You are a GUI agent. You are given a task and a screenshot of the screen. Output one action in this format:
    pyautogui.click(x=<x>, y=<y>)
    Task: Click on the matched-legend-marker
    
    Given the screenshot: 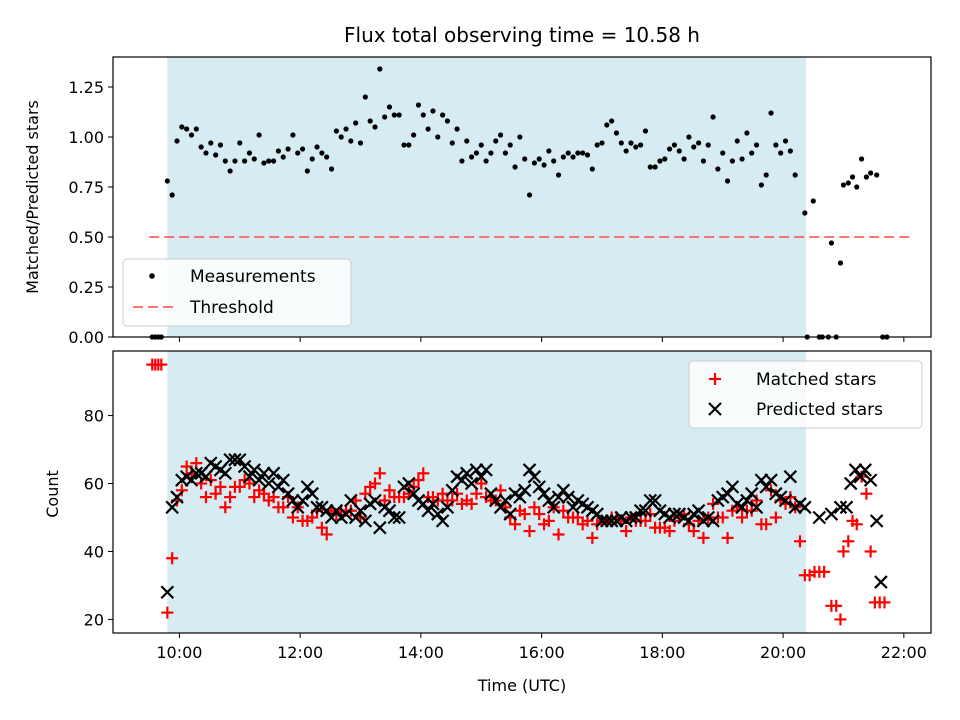 What is the action you would take?
    pyautogui.click(x=715, y=379)
    